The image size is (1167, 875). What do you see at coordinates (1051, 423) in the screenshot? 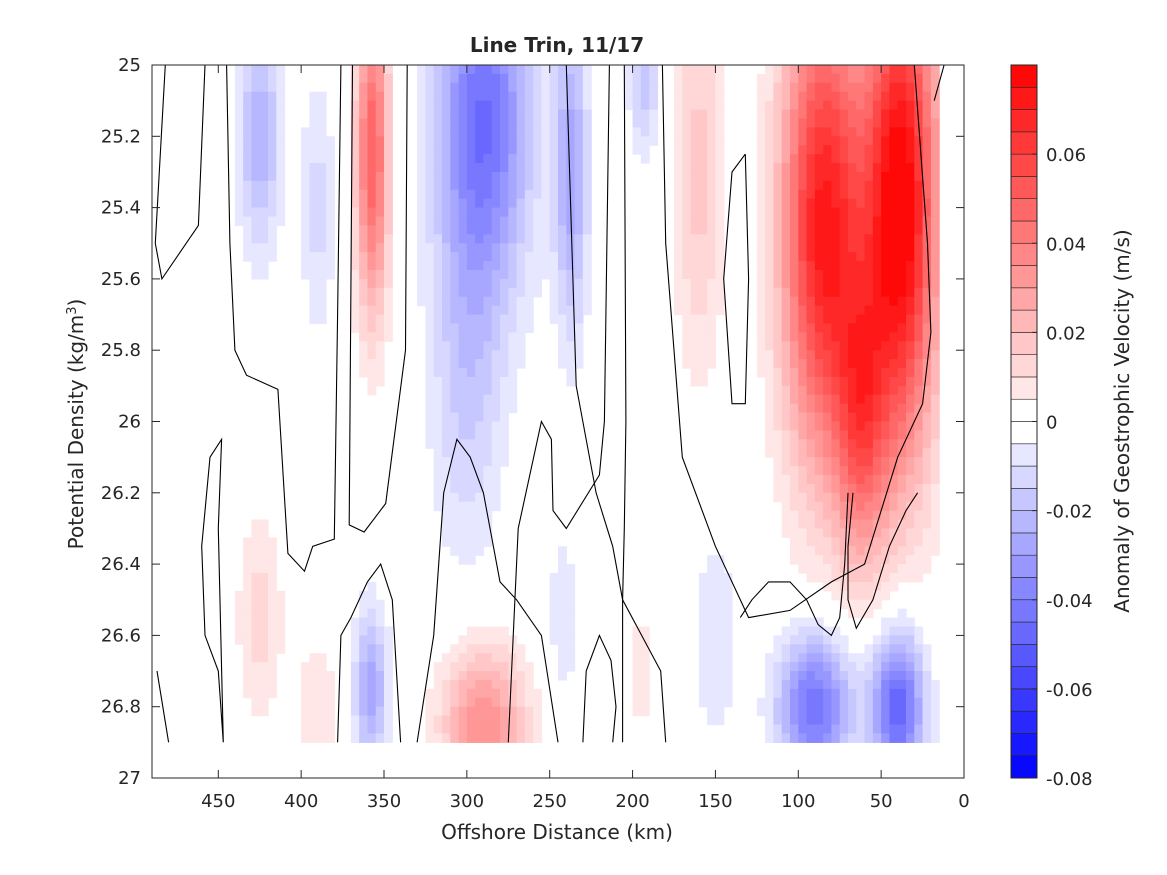
I see `colorbar-tick-label: 0` at bounding box center [1051, 423].